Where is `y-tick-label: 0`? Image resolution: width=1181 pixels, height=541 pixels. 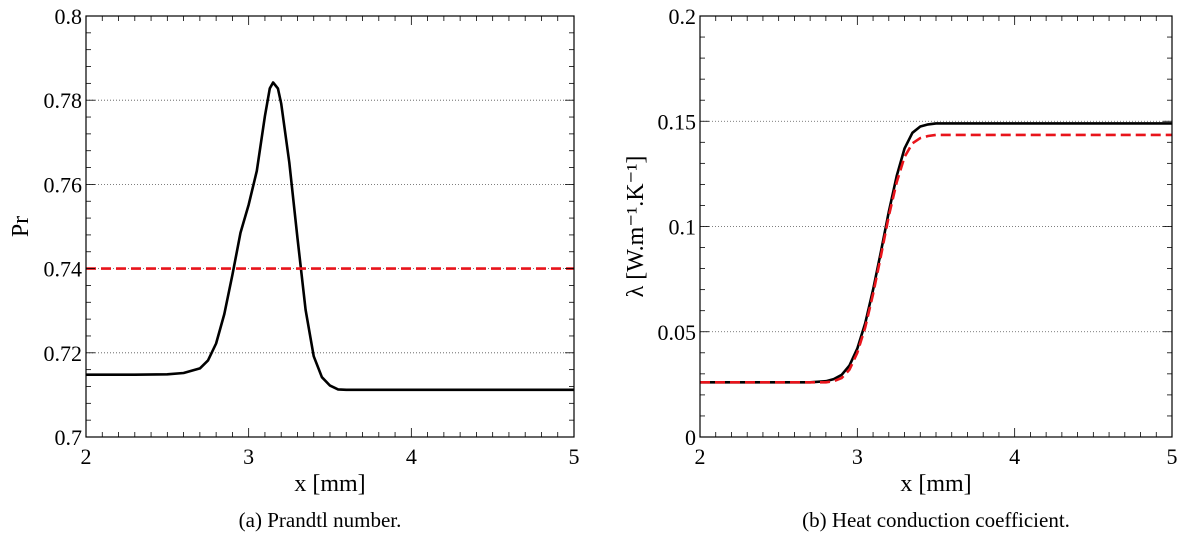 y-tick-label: 0 is located at coordinates (690, 437).